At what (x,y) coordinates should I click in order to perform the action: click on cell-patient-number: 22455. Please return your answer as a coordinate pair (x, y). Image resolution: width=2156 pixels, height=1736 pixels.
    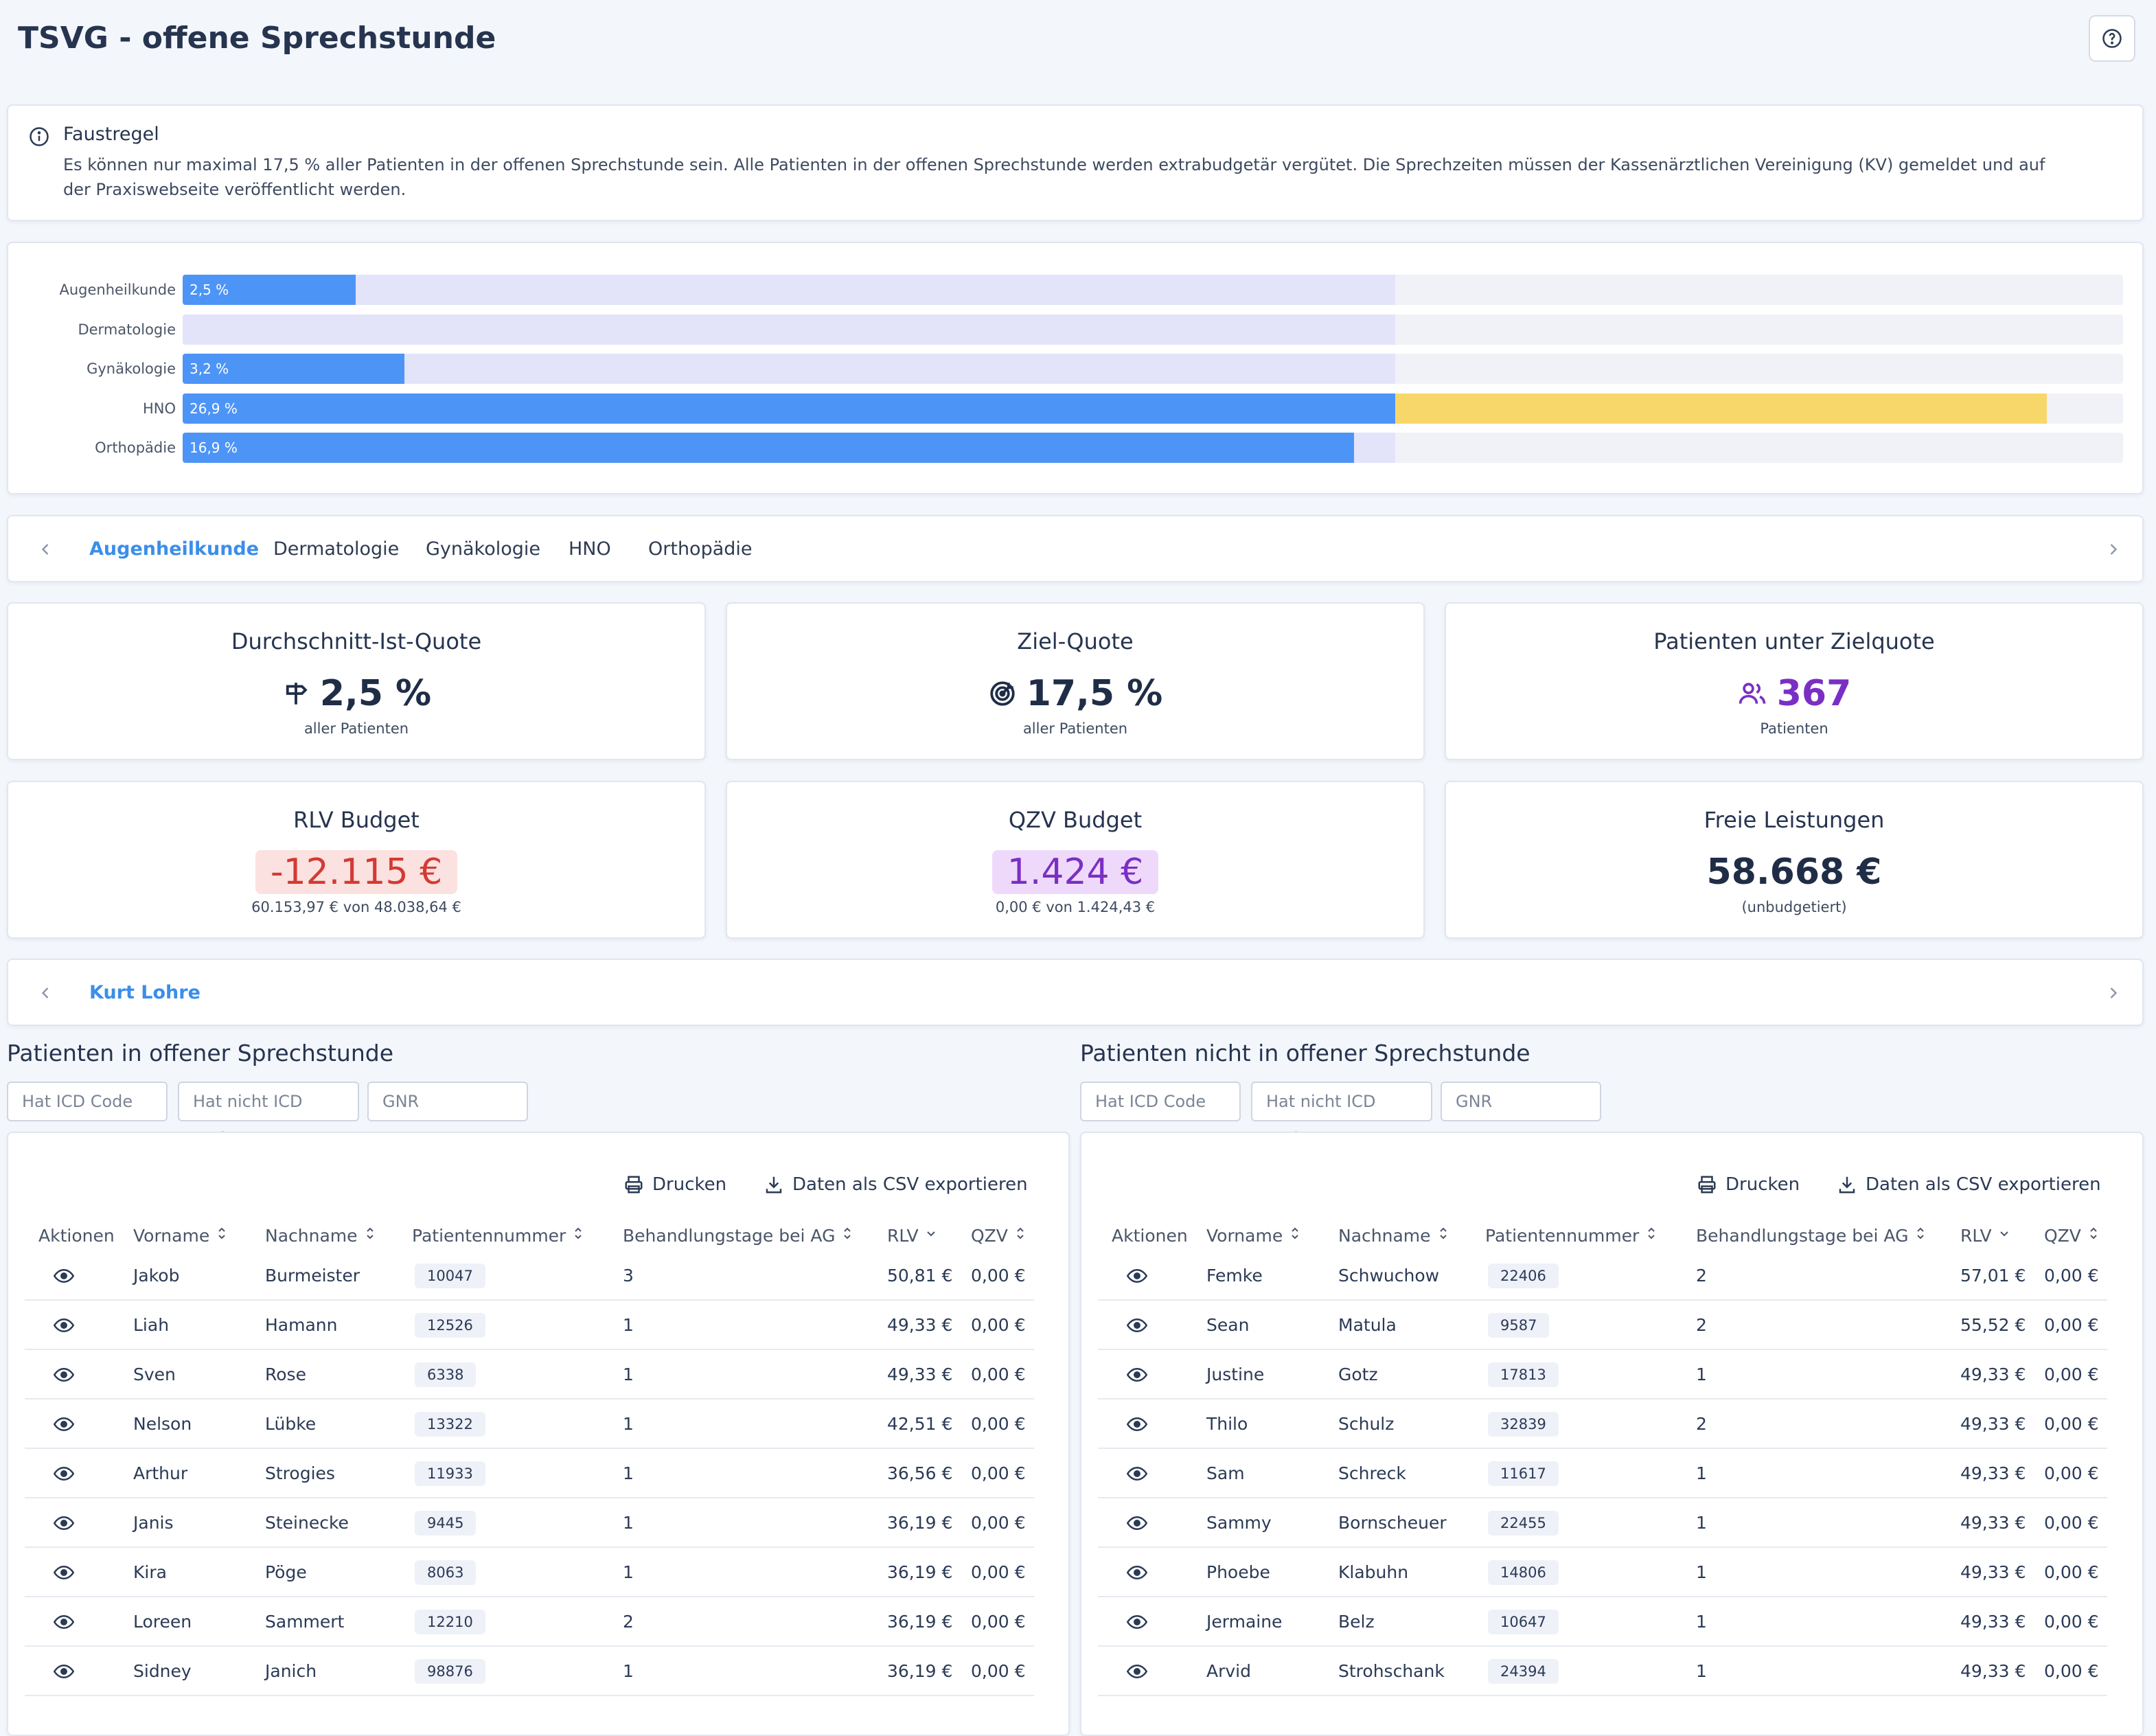
    Looking at the image, I should click on (1523, 1523).